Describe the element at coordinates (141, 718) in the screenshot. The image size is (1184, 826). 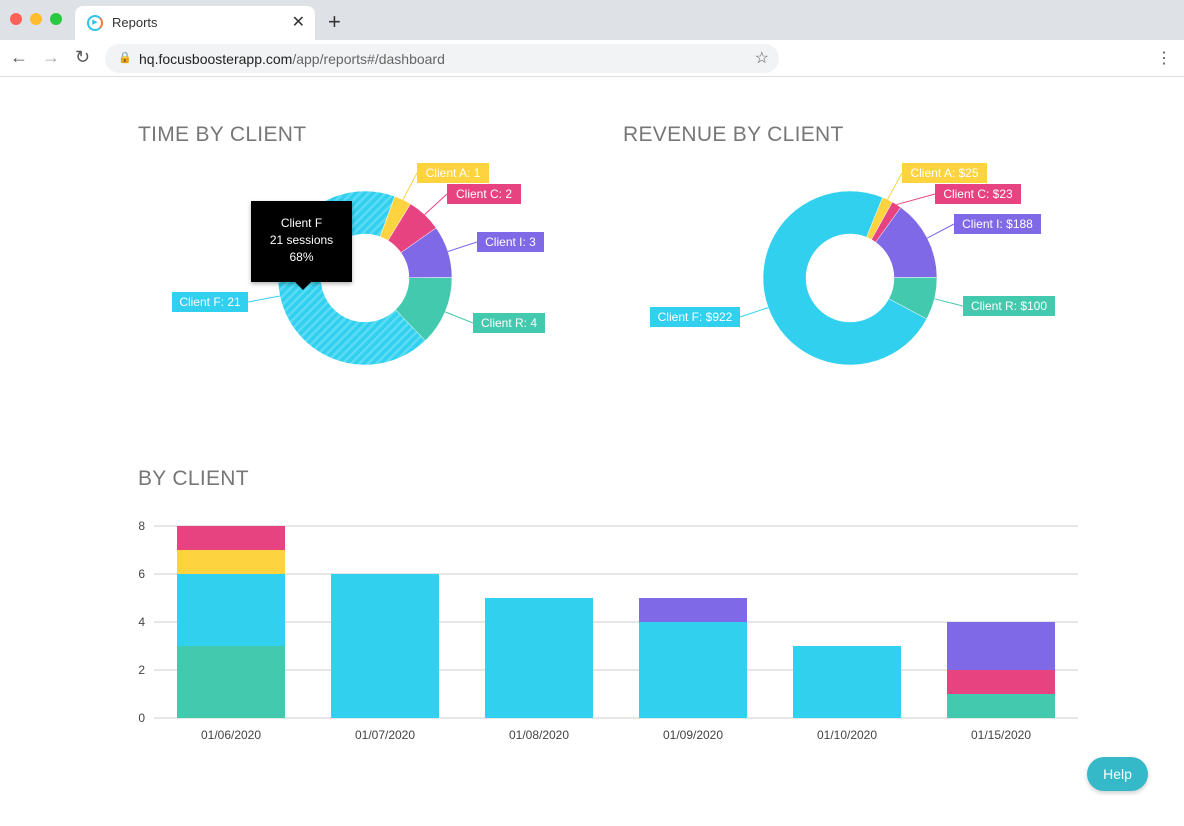
I see `y-tick-label: 0` at that location.